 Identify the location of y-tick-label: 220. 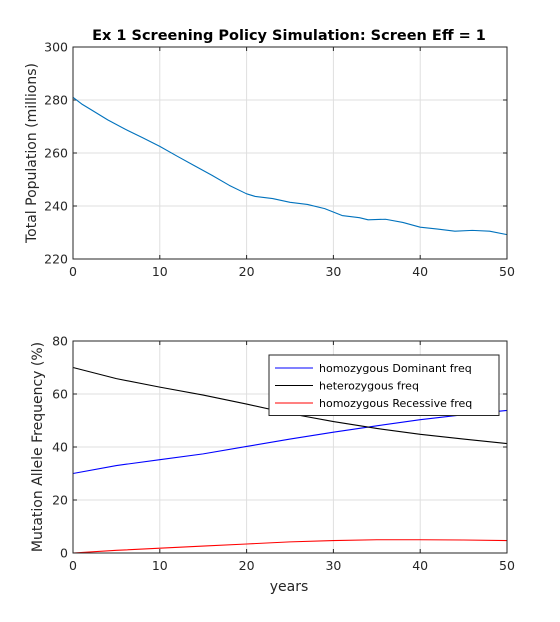
(56, 259).